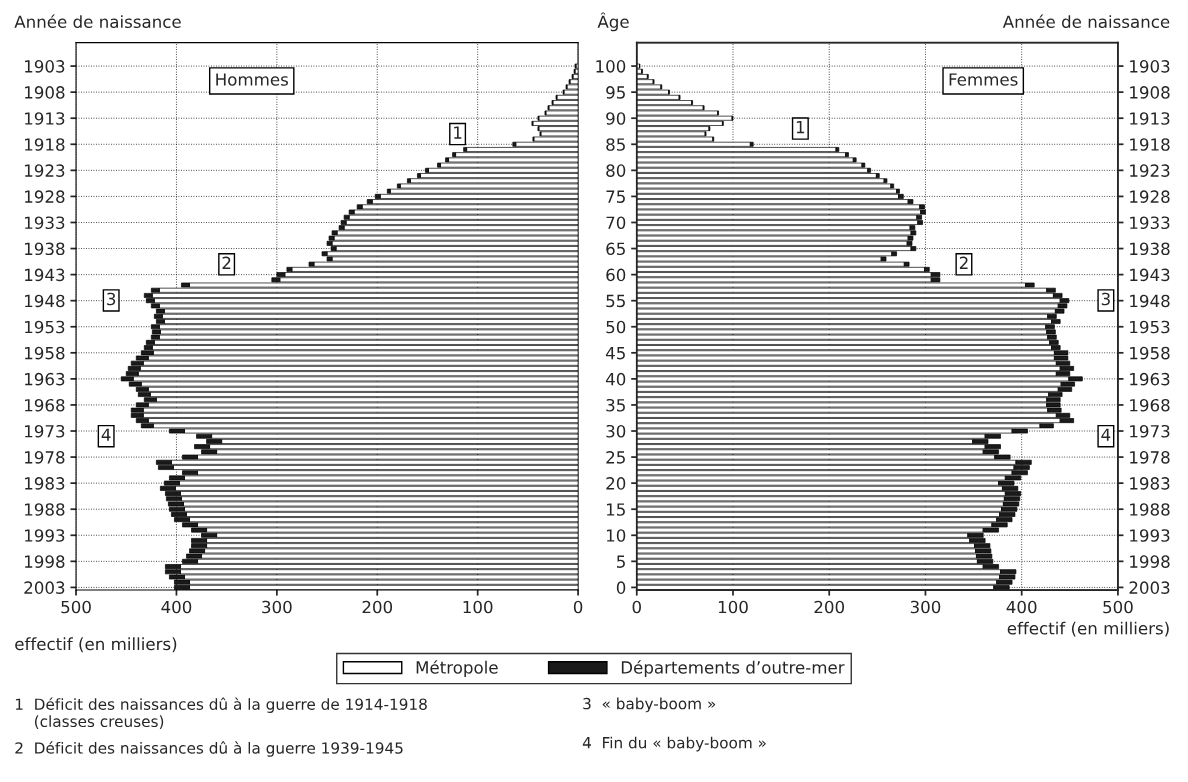 The height and width of the screenshot is (782, 1188). What do you see at coordinates (621, 561) in the screenshot?
I see `y-tick-label: 5` at bounding box center [621, 561].